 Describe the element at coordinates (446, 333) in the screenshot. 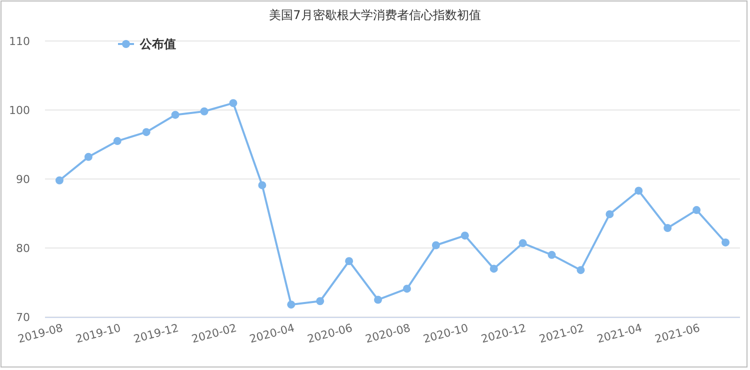

I see `x-tick-label: 2020-10` at that location.